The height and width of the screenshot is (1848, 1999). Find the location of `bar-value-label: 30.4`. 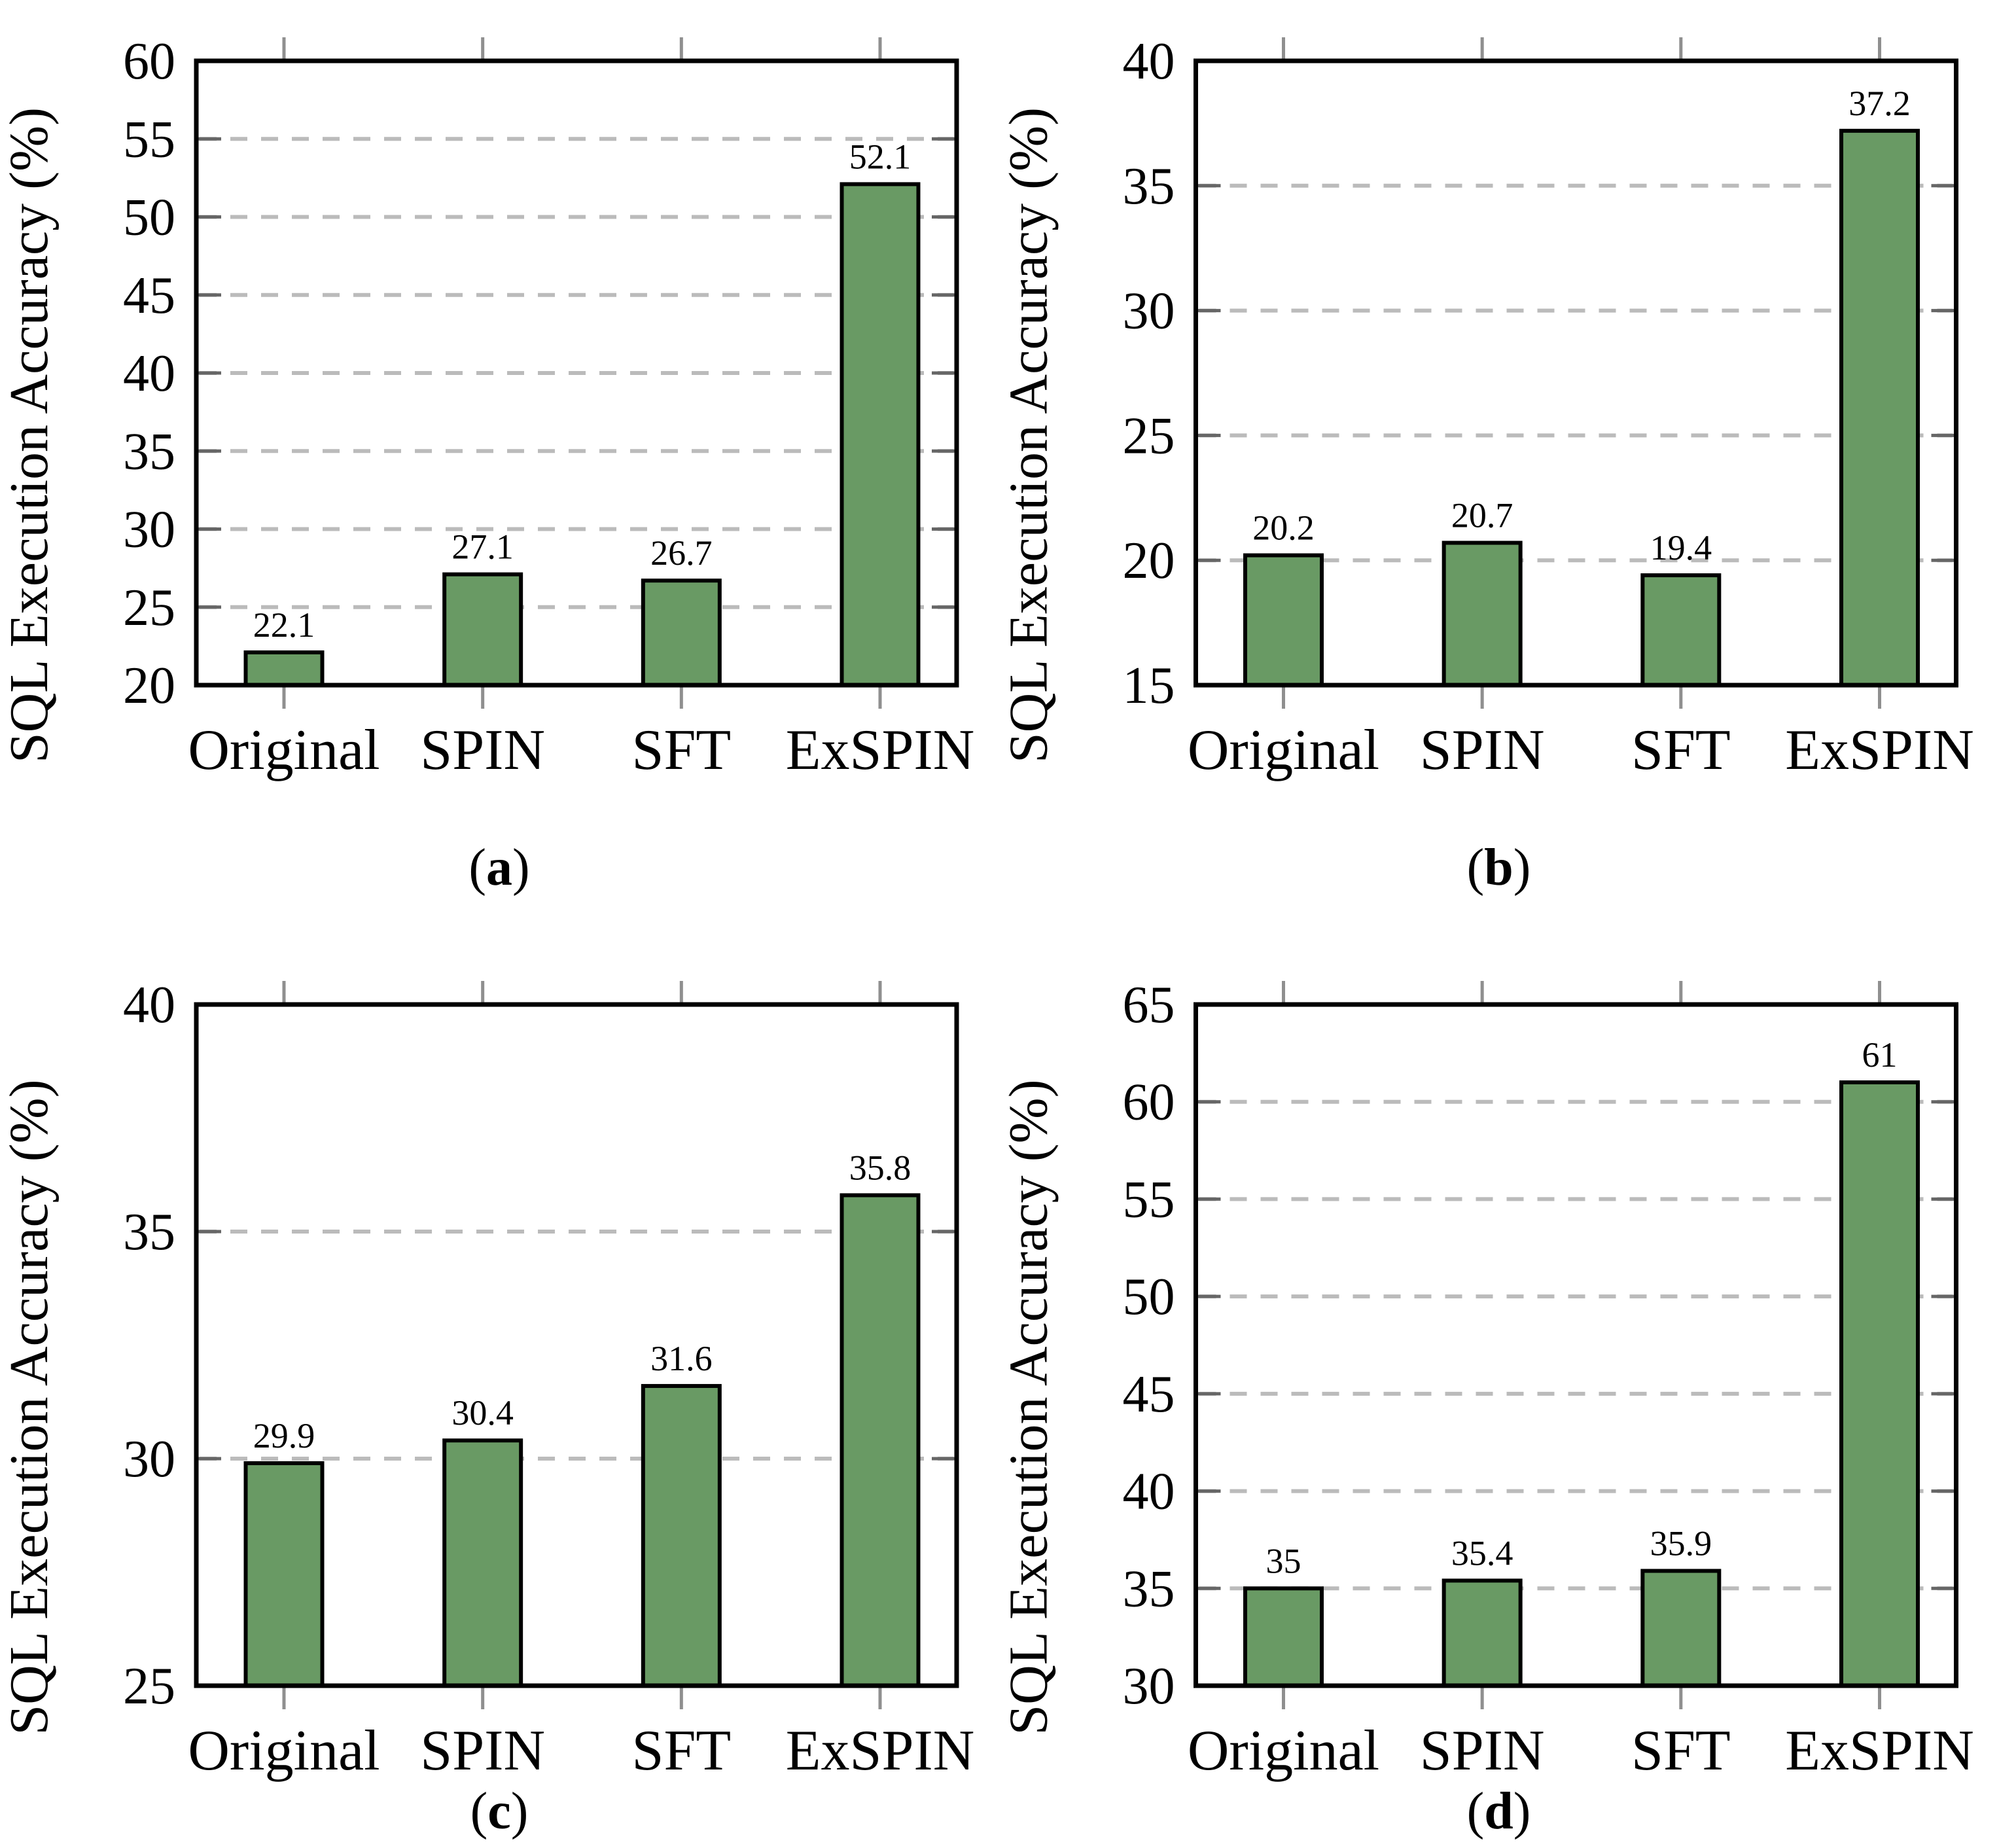

bar-value-label: 30.4 is located at coordinates (482, 1412).